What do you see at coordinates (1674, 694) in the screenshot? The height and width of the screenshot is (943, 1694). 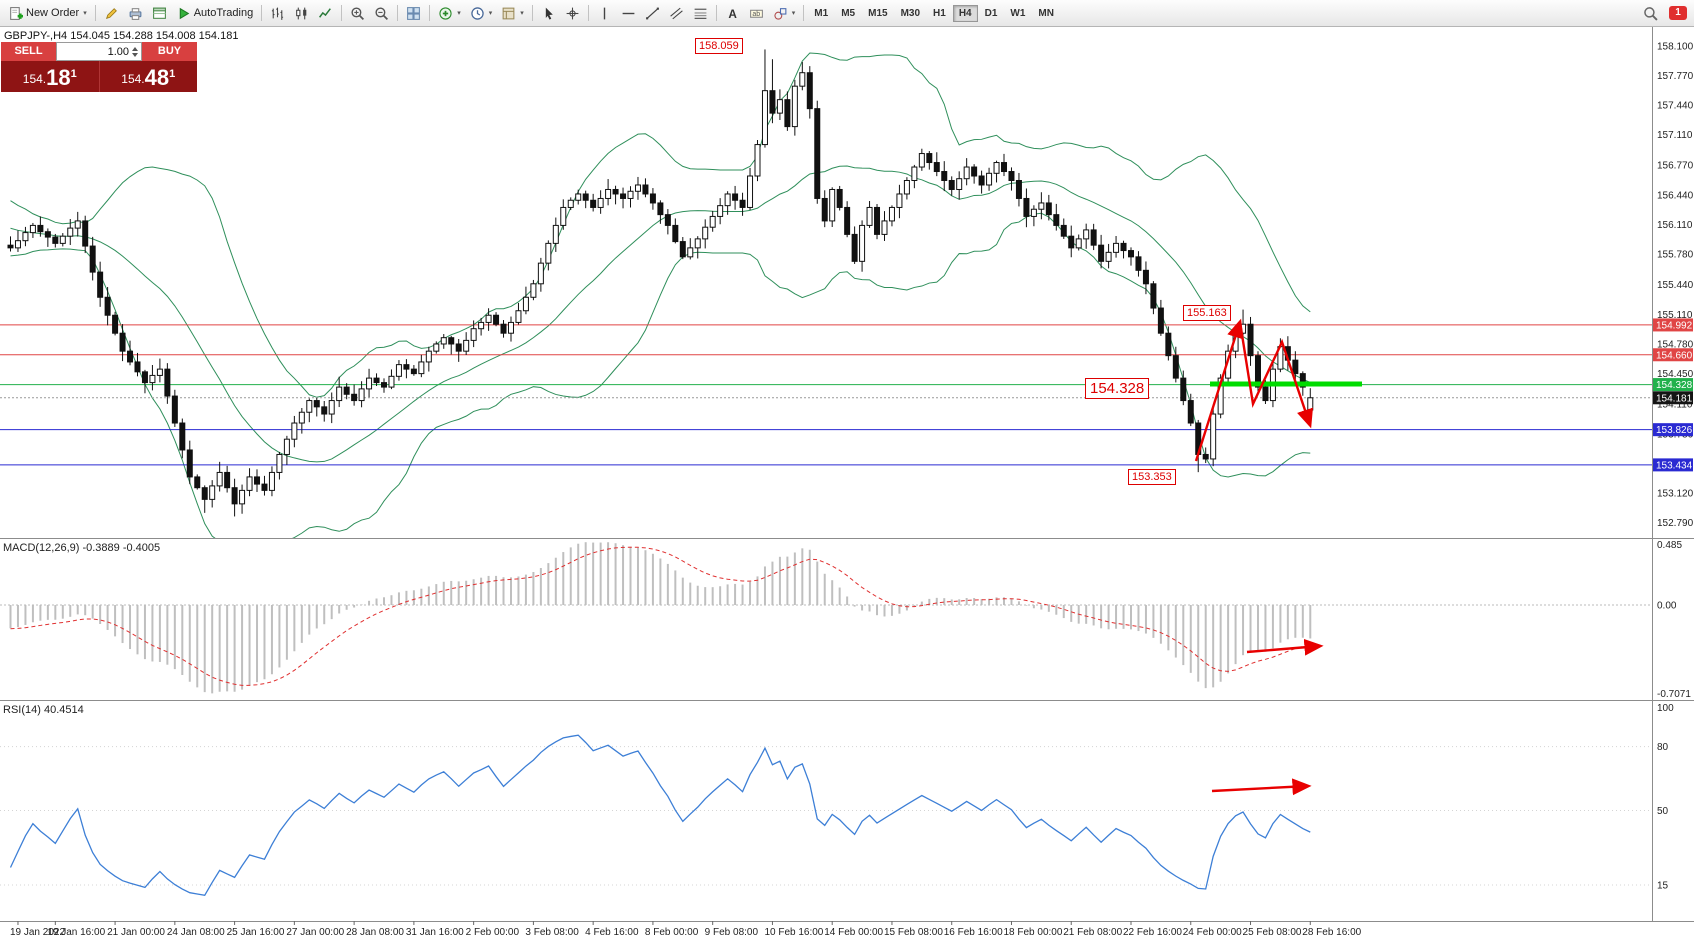 I see `axis-label: -0.7071` at bounding box center [1674, 694].